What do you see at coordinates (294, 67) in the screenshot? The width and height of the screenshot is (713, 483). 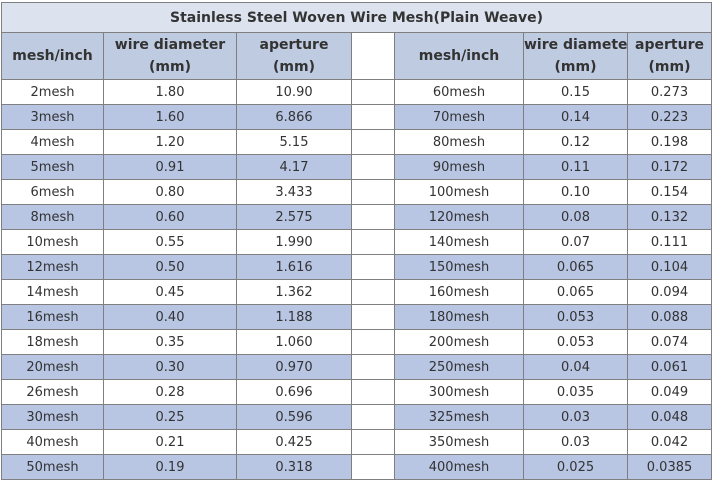 I see `header-aperture-unit: (mm)` at bounding box center [294, 67].